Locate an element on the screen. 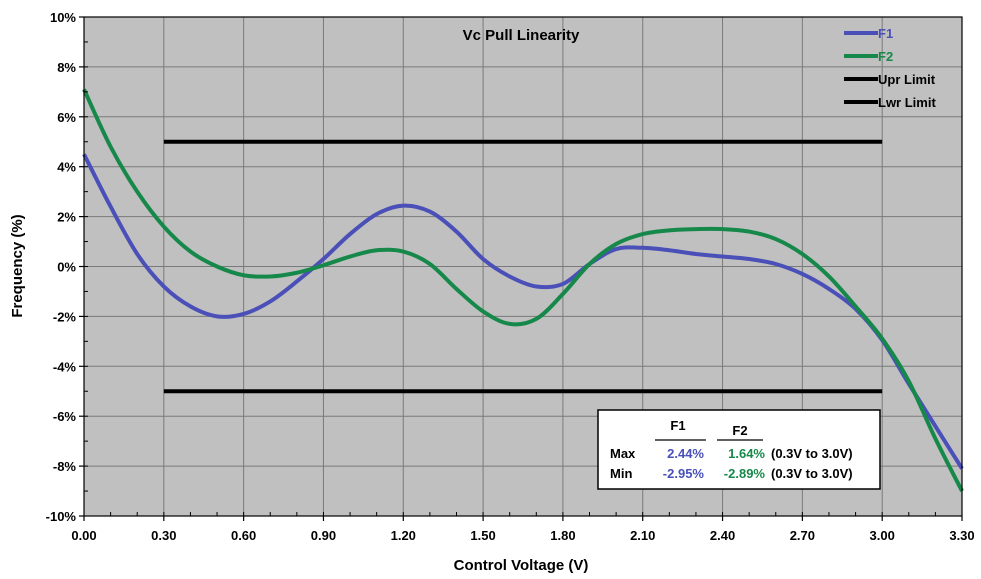 Image resolution: width=981 pixels, height=579 pixels. x-tick-label: 2.70 is located at coordinates (802, 535).